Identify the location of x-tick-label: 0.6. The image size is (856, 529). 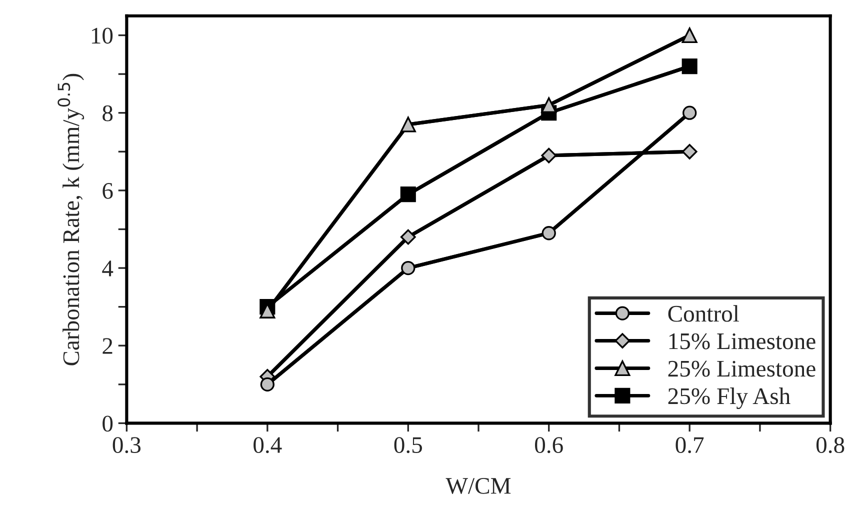
(549, 445).